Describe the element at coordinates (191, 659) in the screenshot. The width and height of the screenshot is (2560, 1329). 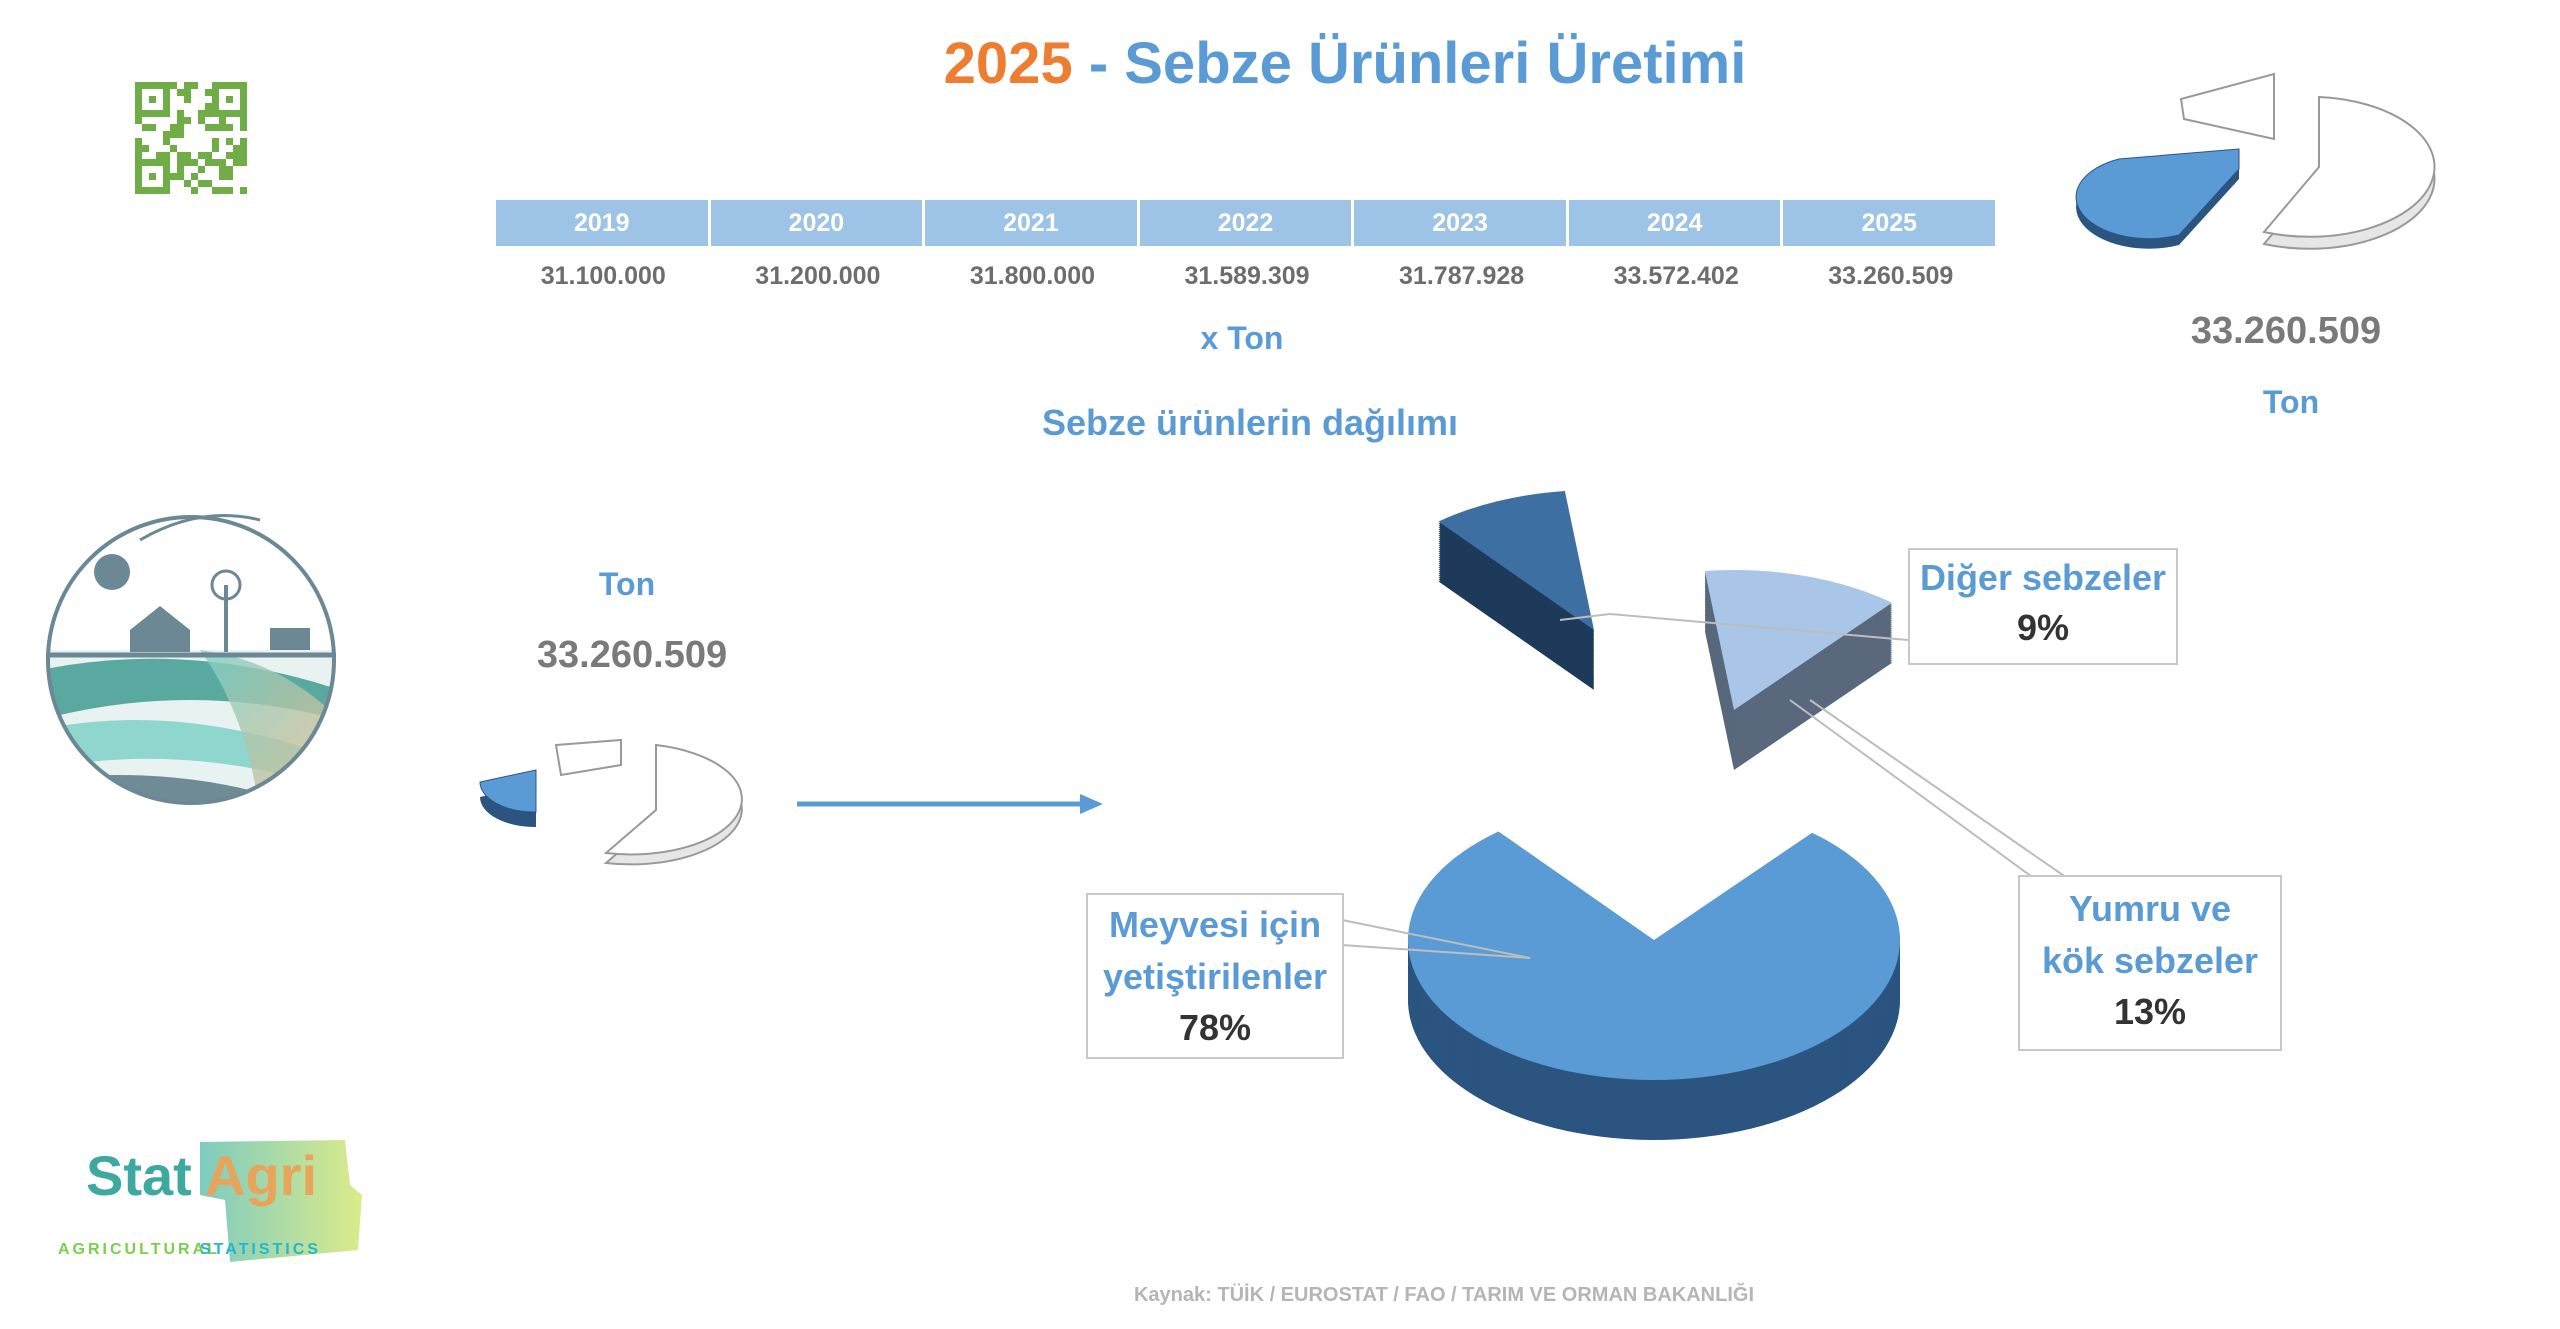
I see `farm-illustration-icon` at that location.